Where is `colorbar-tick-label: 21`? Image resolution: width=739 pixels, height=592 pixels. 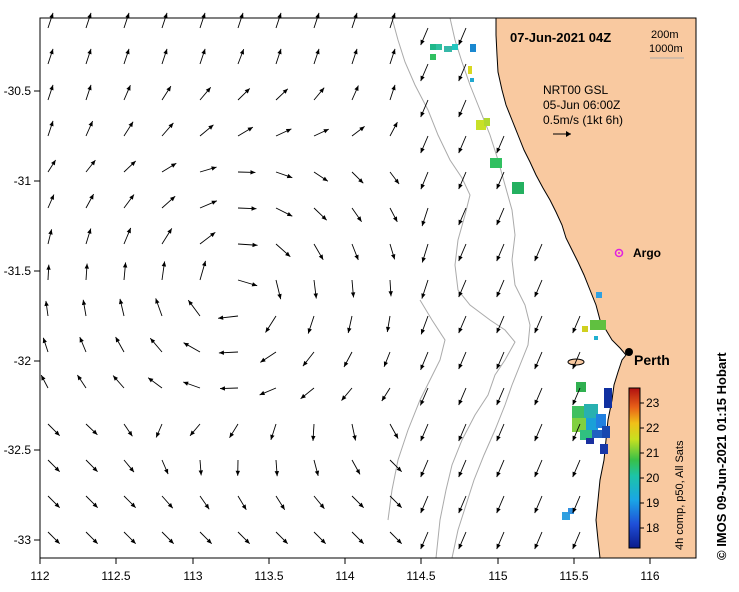
colorbar-tick-label: 21 is located at coordinates (653, 453).